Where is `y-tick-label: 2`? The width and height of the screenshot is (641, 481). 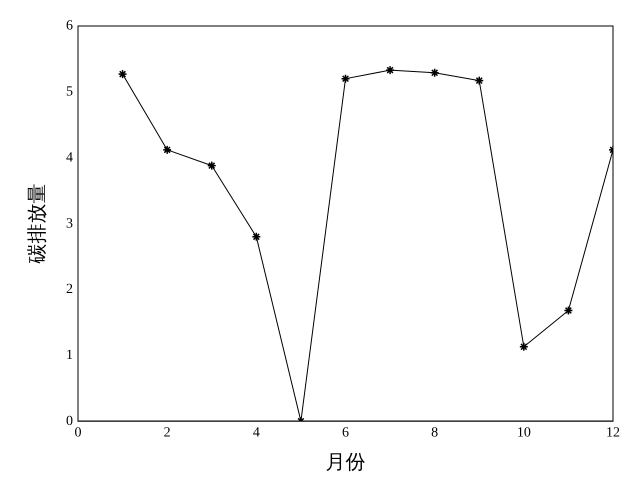 y-tick-label: 2 is located at coordinates (69, 290).